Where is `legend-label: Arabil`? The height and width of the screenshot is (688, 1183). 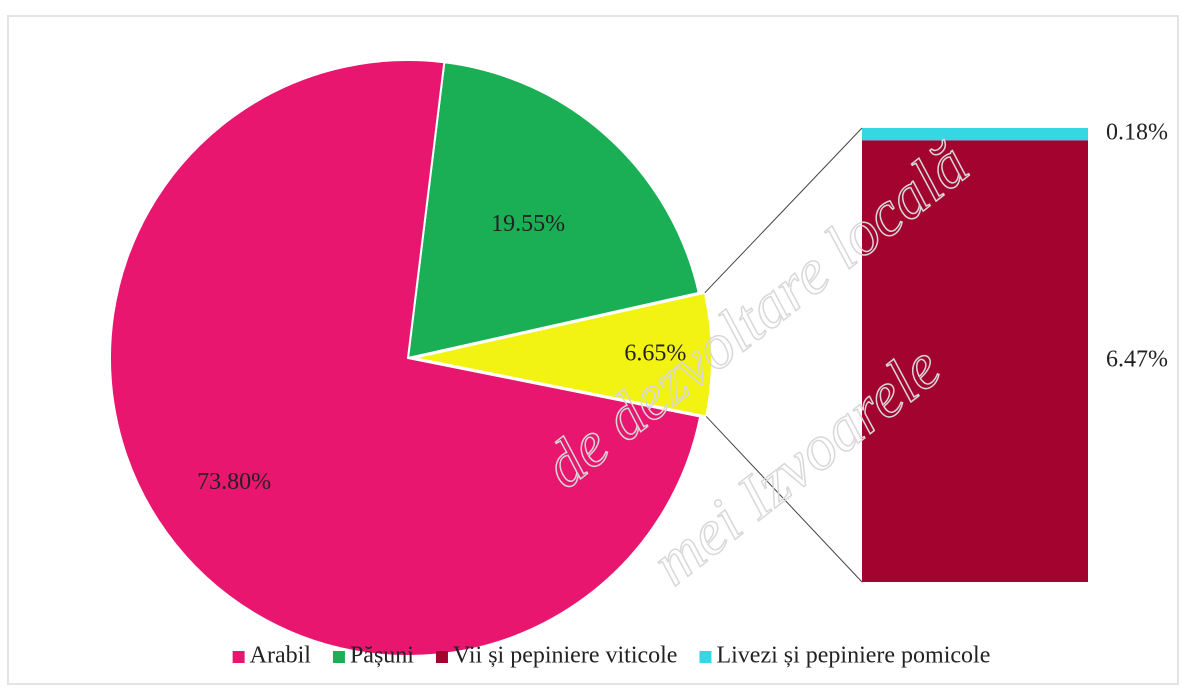
legend-label: Arabil is located at coordinates (281, 656).